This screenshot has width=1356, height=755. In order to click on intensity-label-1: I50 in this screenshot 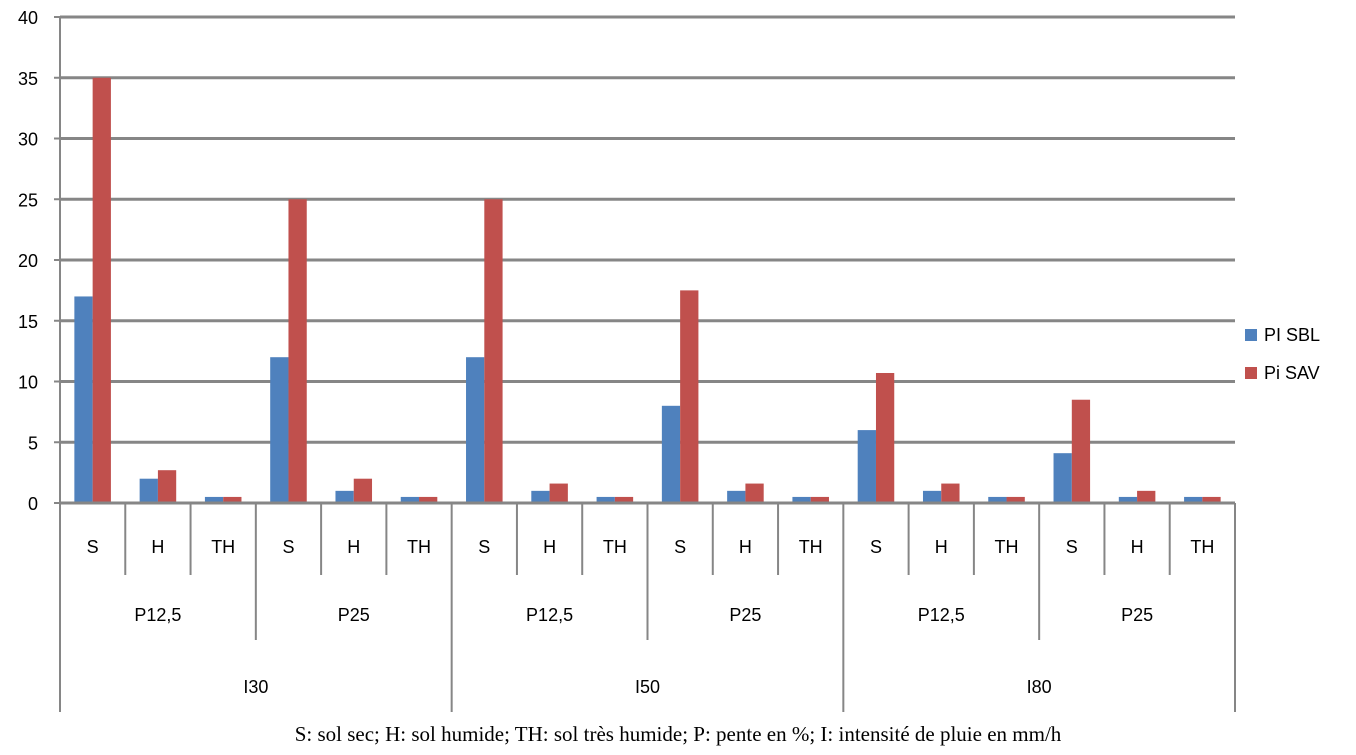, I will do `click(647, 687)`.